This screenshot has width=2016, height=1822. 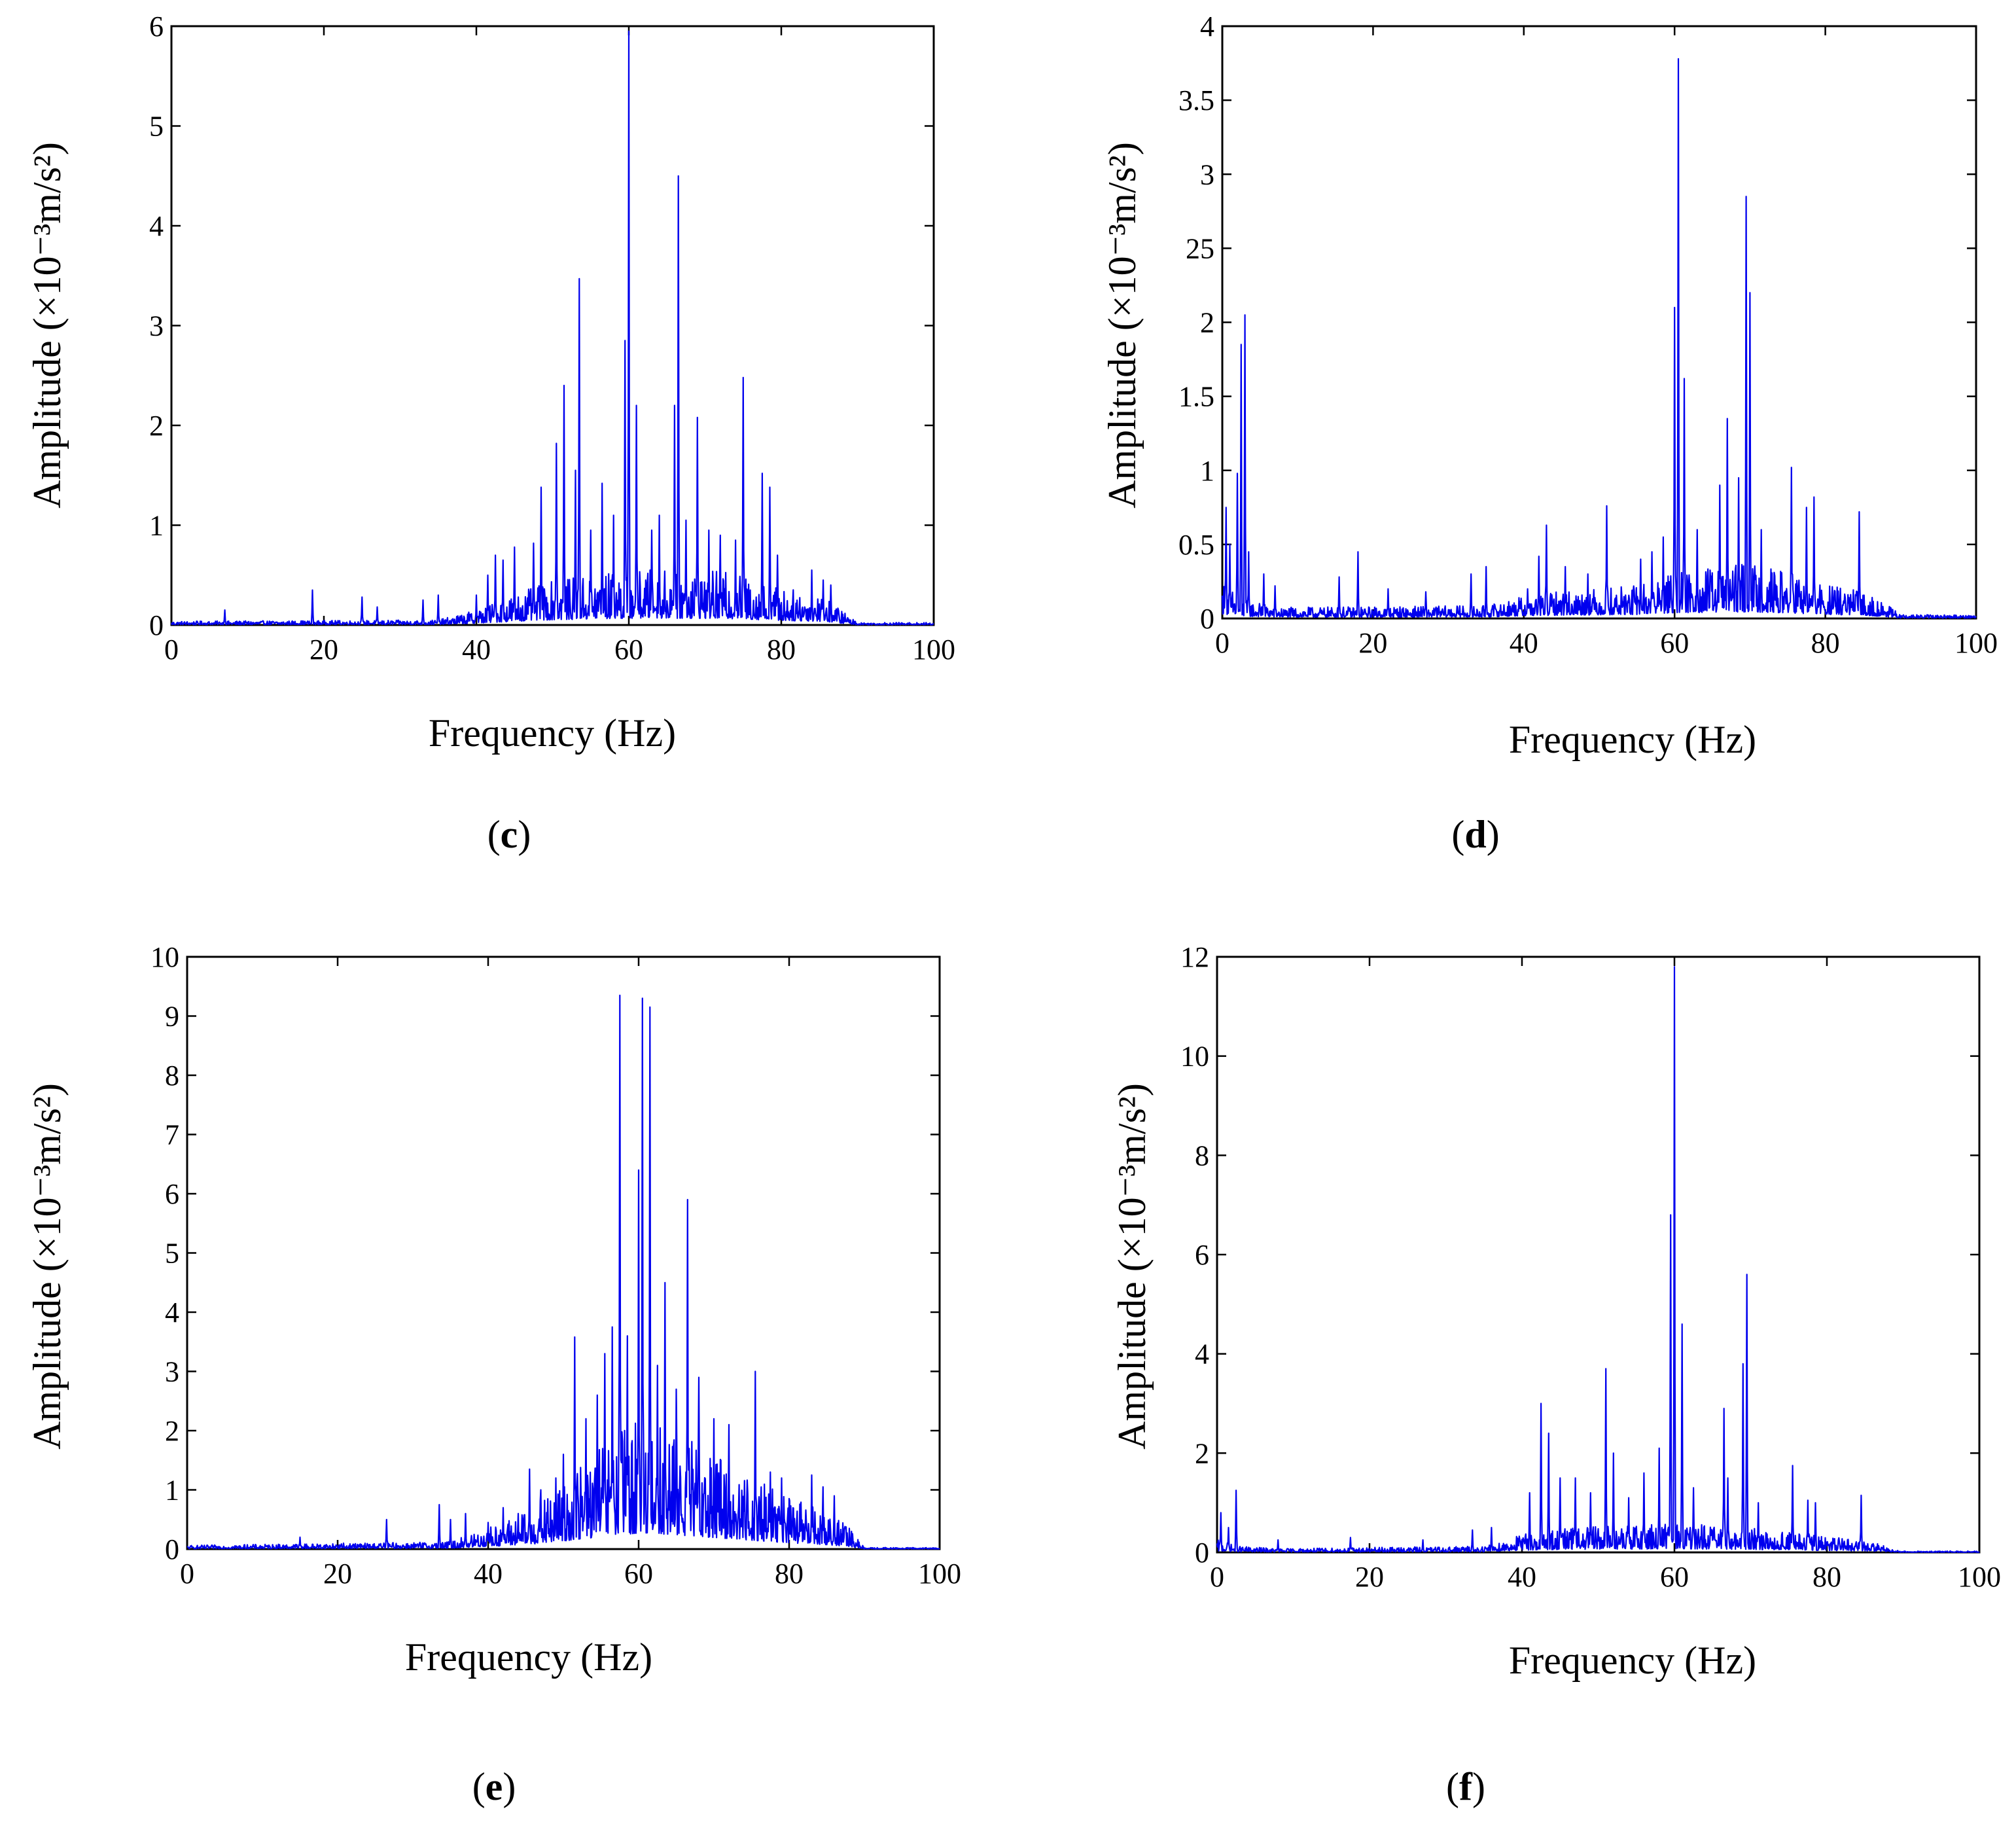 What do you see at coordinates (1207, 323) in the screenshot?
I see `y-tick-label-d: 2` at bounding box center [1207, 323].